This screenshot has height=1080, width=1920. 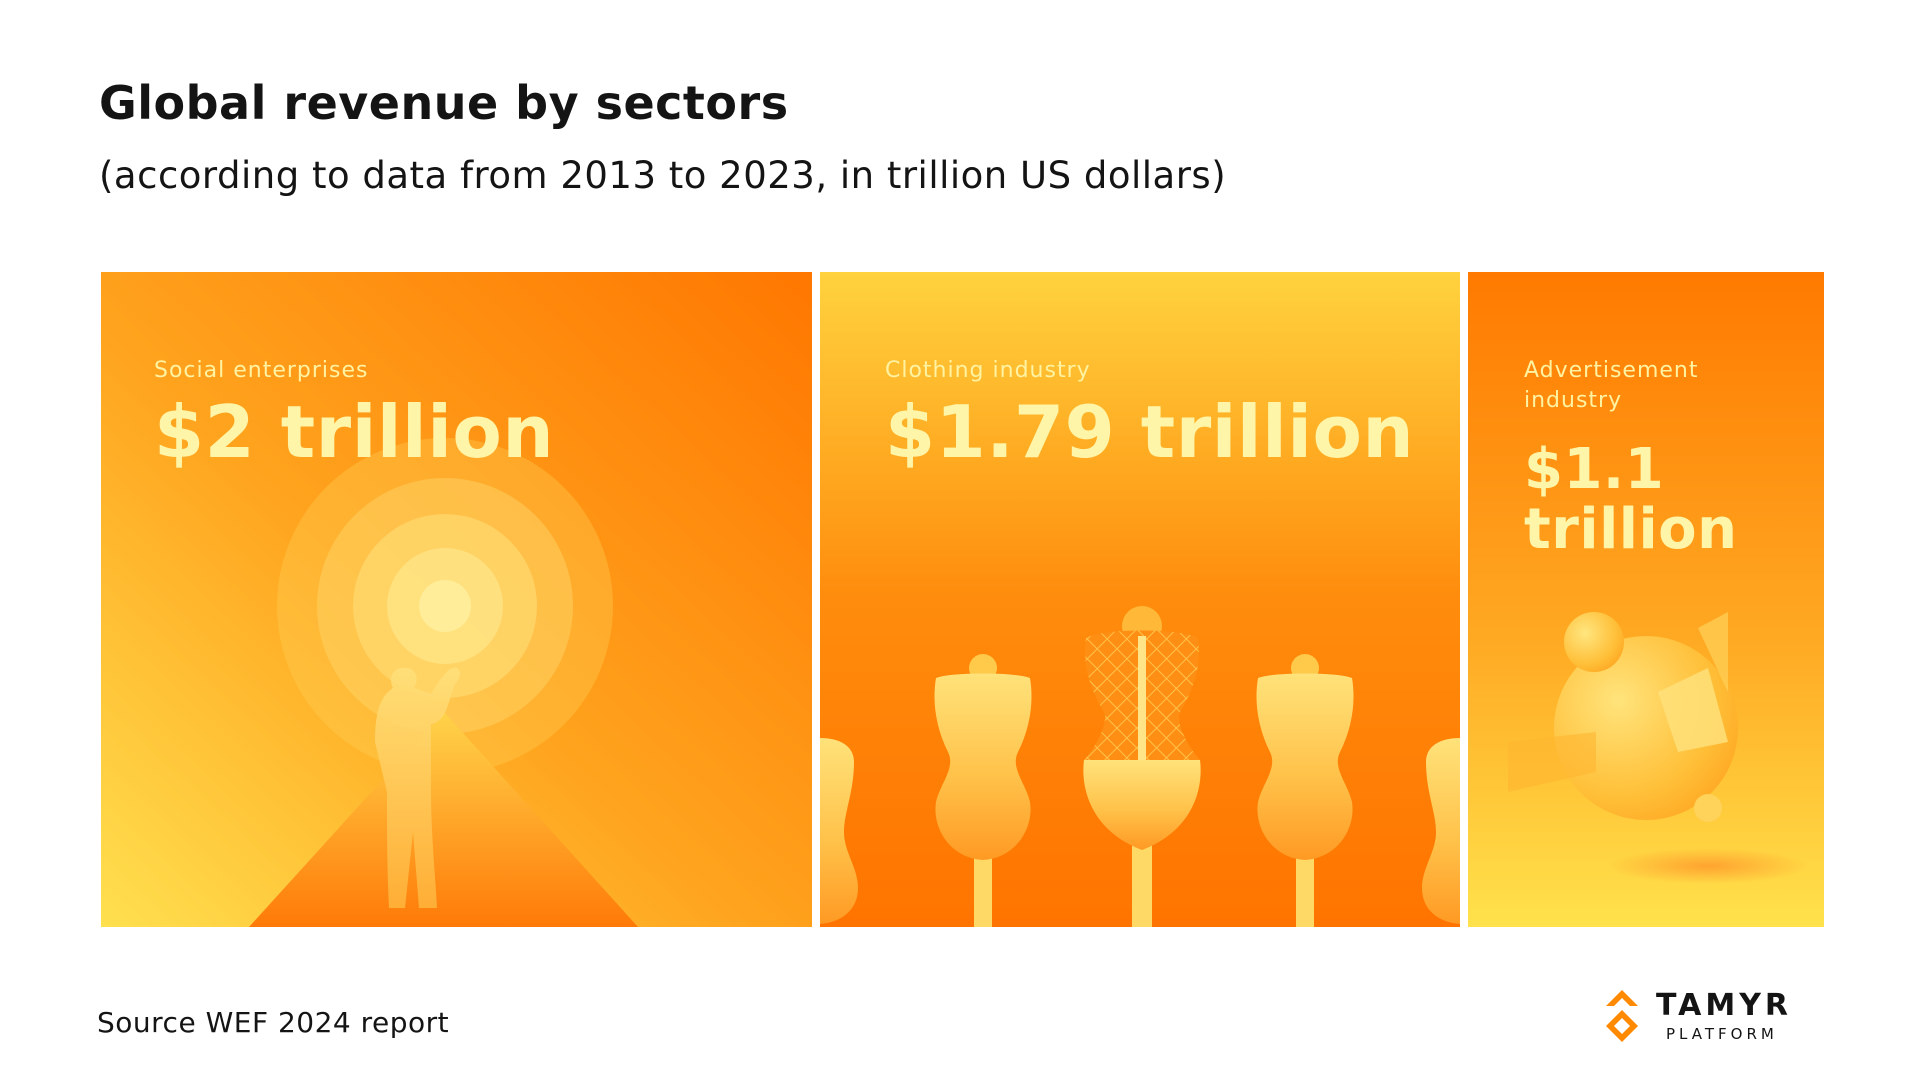 I want to click on abstract-shapes-illustration, so click(x=1646, y=599).